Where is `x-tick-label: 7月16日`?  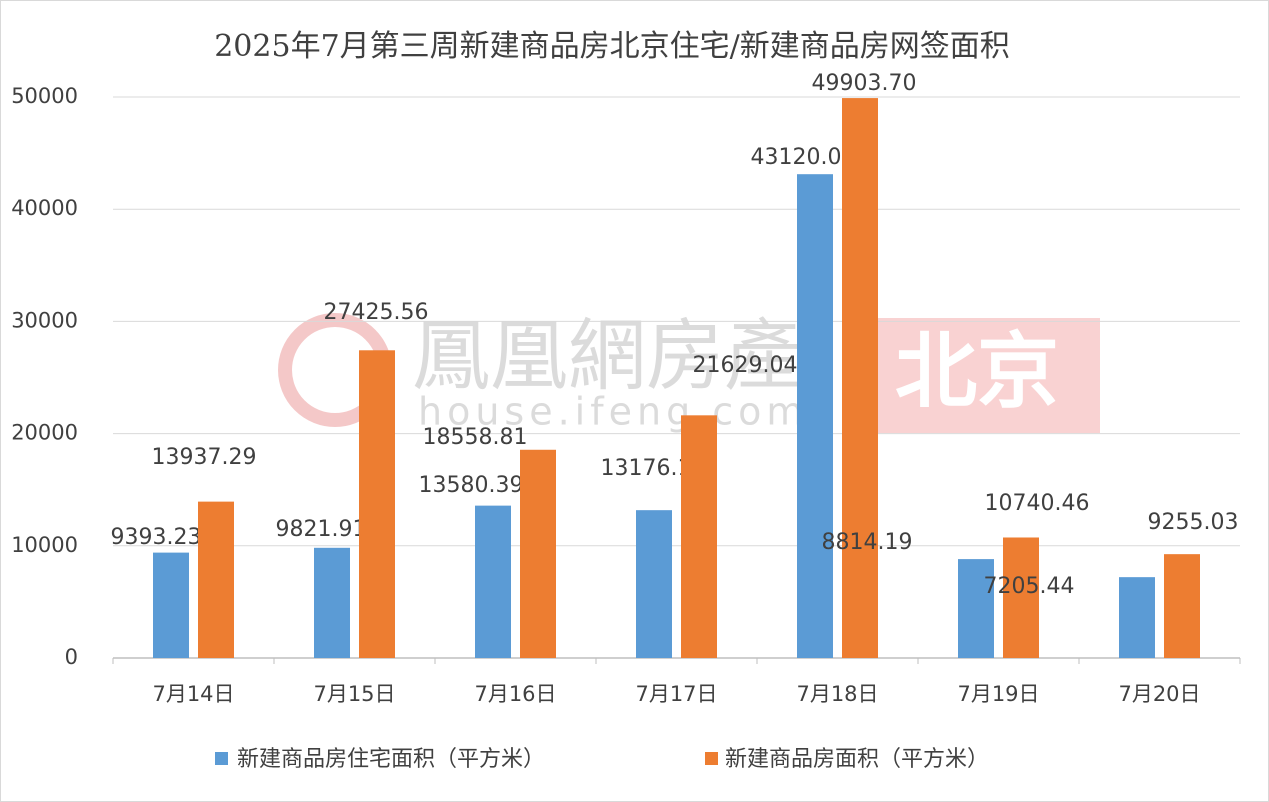 x-tick-label: 7月16日 is located at coordinates (515, 694).